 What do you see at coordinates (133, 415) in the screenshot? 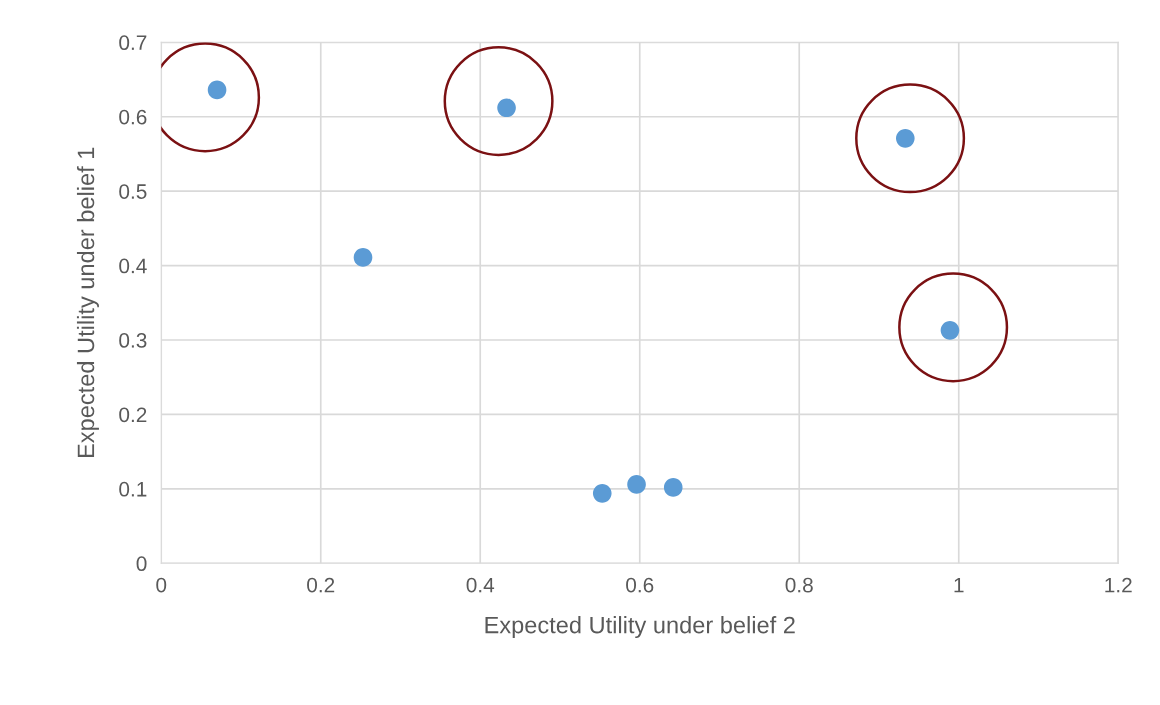
I see `y-tick-label: 0.2` at bounding box center [133, 415].